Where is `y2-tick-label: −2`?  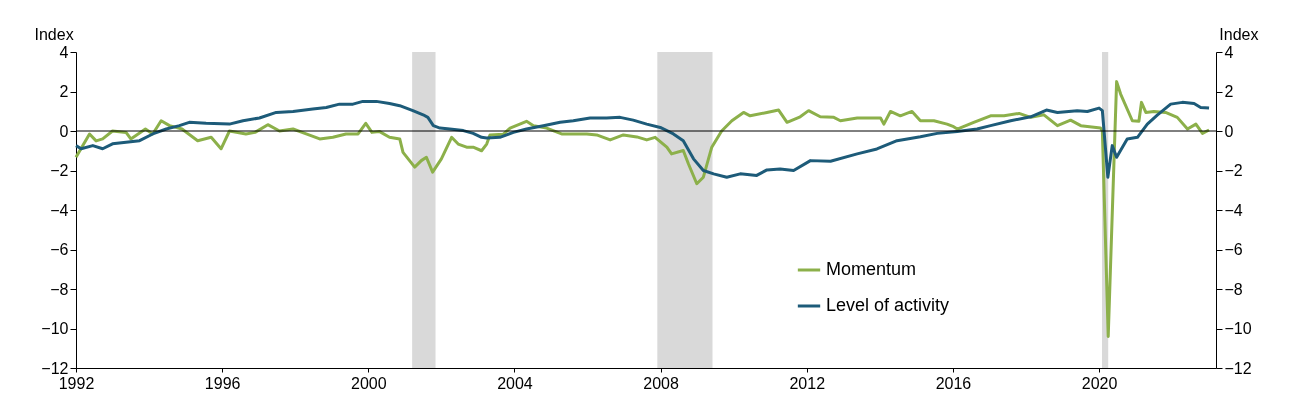
y2-tick-label: −2 is located at coordinates (1233, 170).